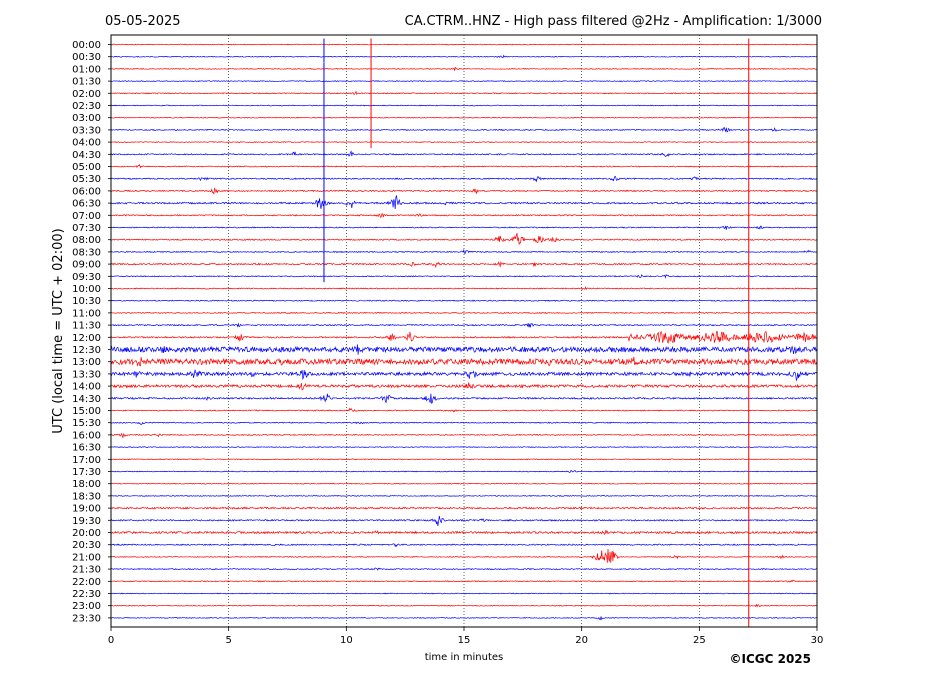  I want to click on row-time-label: 00:30, so click(86, 57).